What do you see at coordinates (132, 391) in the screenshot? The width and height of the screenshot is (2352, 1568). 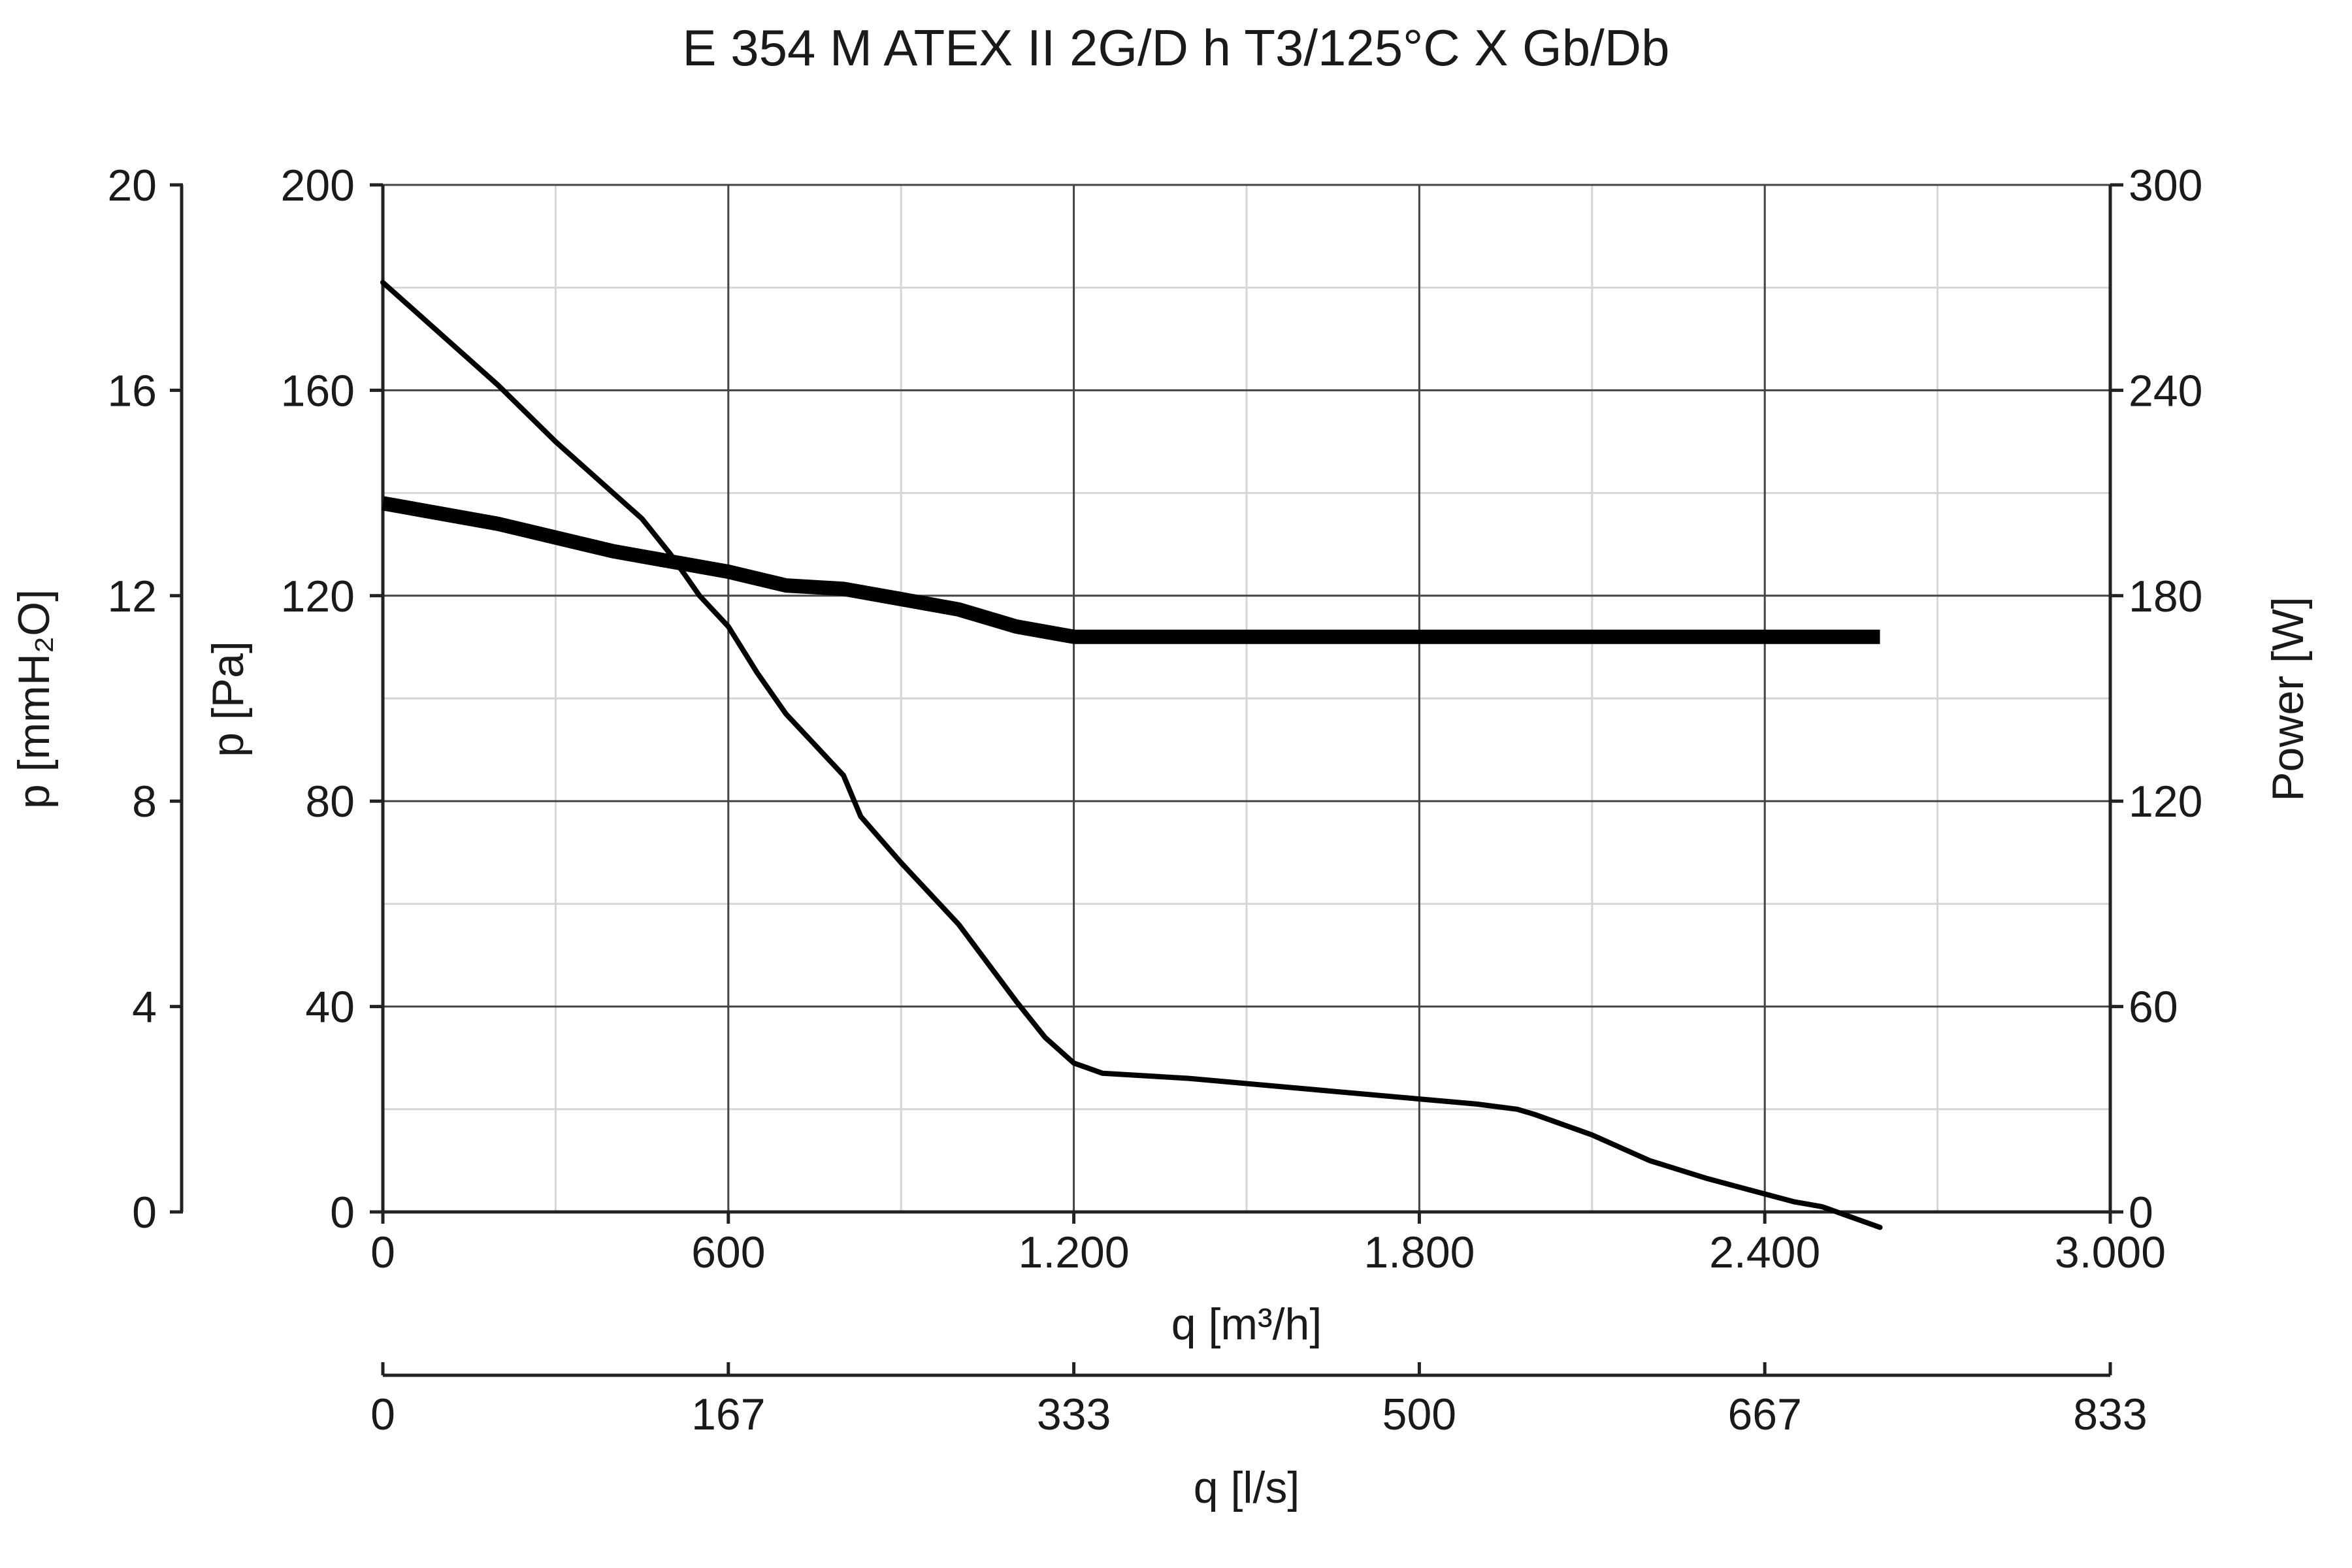 I see `y-secondary-tick-label: 16` at bounding box center [132, 391].